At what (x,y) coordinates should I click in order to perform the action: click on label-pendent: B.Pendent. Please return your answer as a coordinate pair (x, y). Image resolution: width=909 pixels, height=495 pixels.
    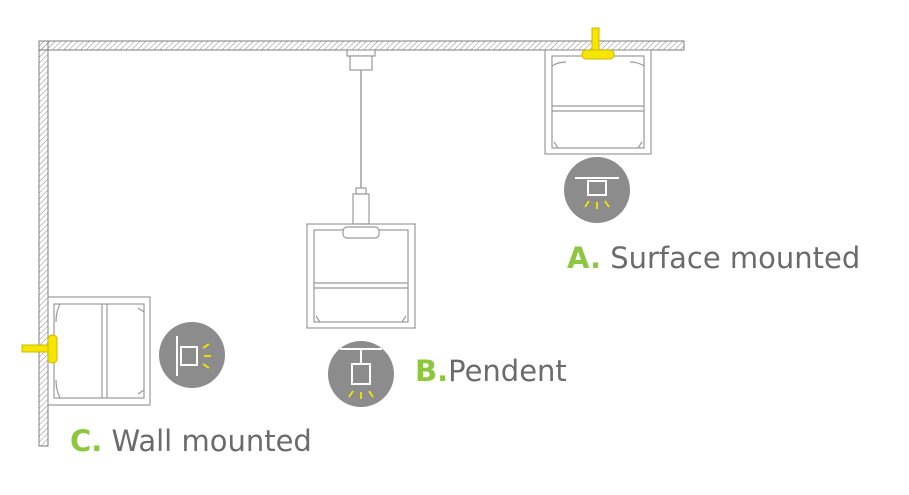
    Looking at the image, I should click on (491, 371).